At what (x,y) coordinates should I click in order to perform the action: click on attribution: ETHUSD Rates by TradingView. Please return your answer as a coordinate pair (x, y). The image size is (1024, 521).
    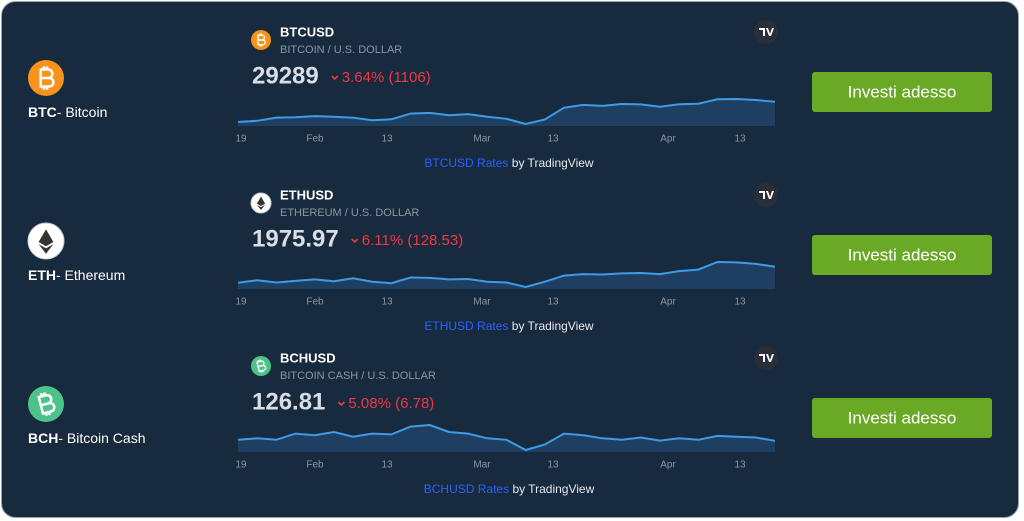
    Looking at the image, I should click on (509, 326).